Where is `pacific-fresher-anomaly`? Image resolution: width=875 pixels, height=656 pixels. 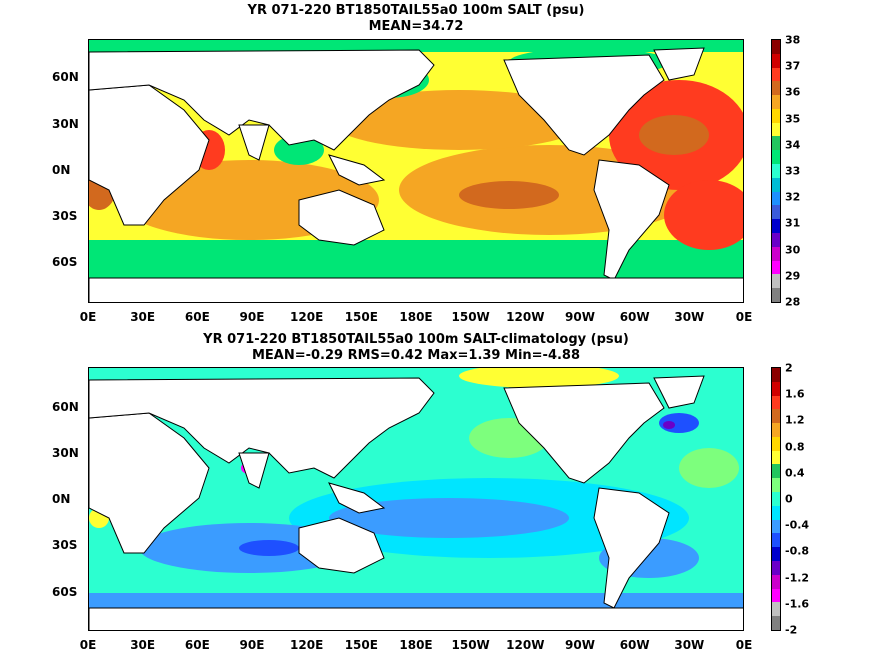 pacific-fresher-anomaly is located at coordinates (449, 518).